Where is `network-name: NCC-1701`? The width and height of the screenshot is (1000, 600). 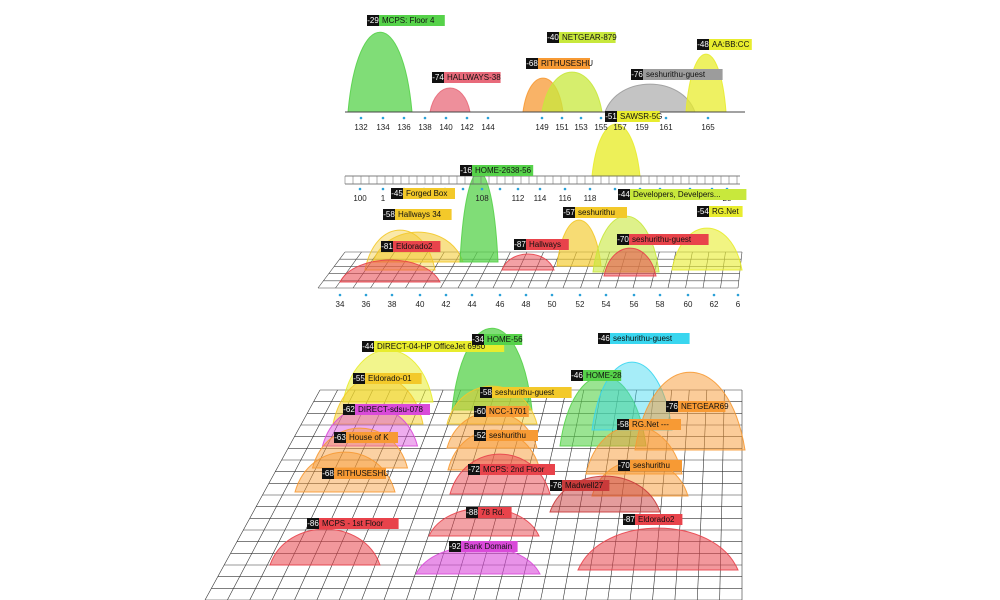 network-name: NCC-1701 is located at coordinates (508, 411).